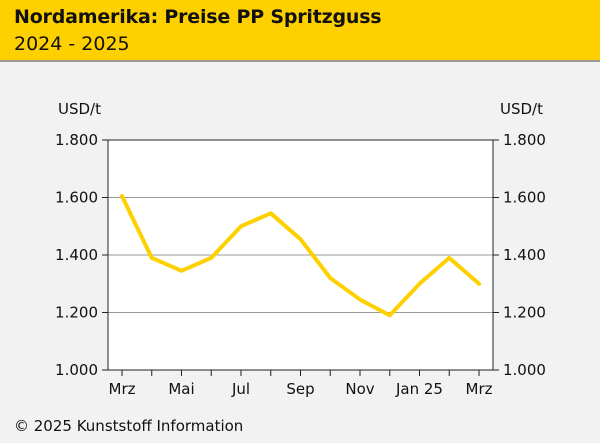 The image size is (600, 443). What do you see at coordinates (76, 198) in the screenshot?
I see `y-tick-label-left: 1.600` at bounding box center [76, 198].